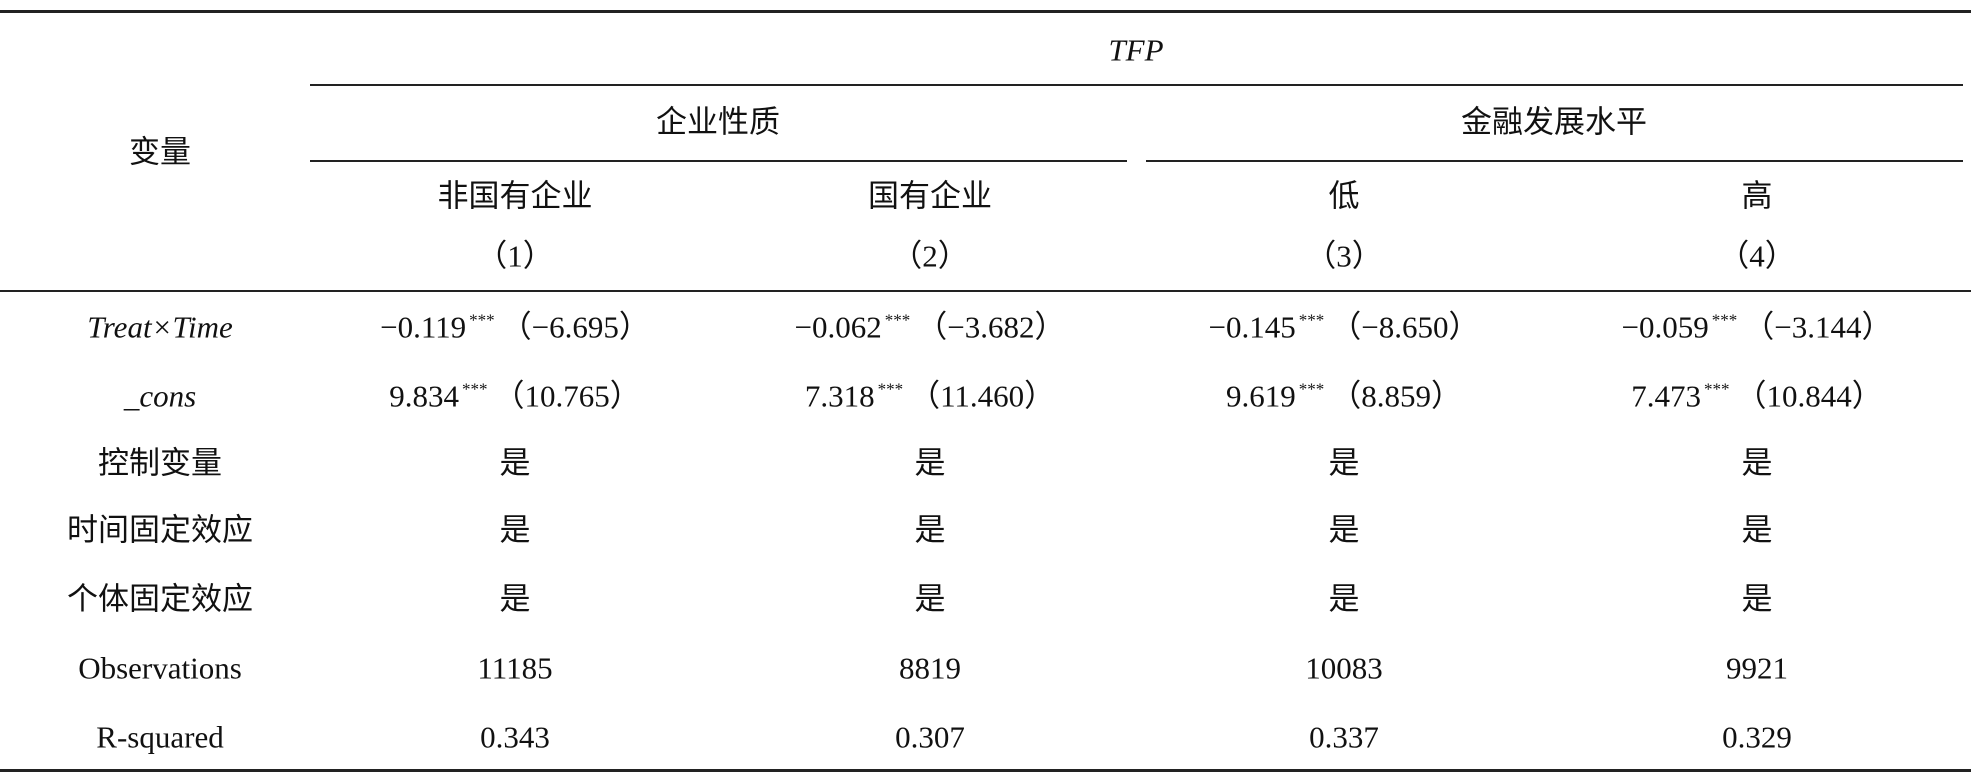 Image resolution: width=1971 pixels, height=780 pixels. I want to click on t-value: （11.460）, so click(982, 396).